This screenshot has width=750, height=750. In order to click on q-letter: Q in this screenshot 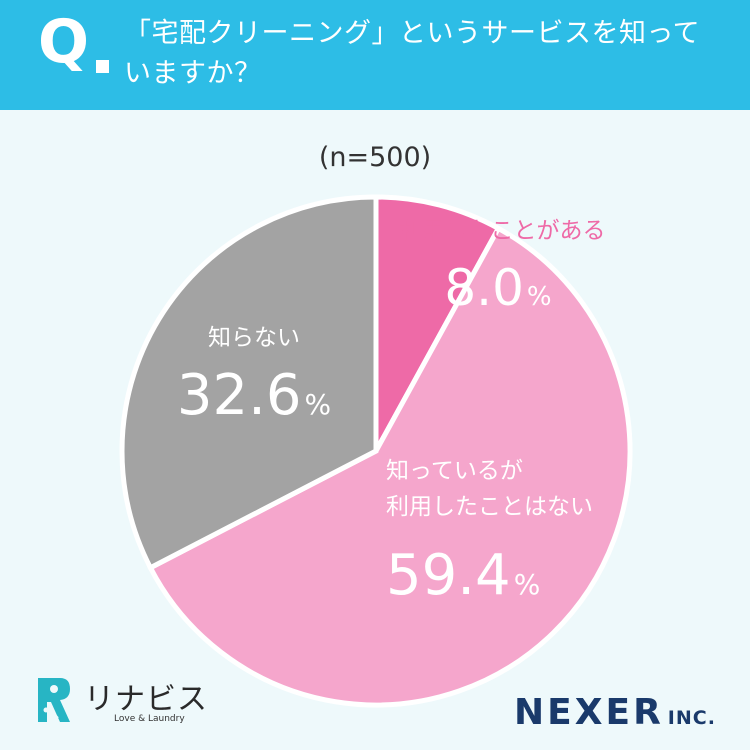, I will do `click(64, 42)`.